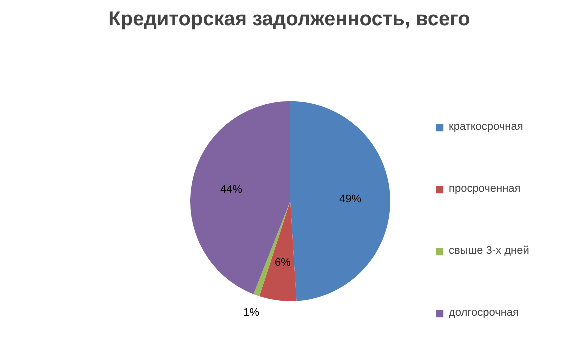  What do you see at coordinates (486, 127) in the screenshot?
I see `legend-label: краткосрочная` at bounding box center [486, 127].